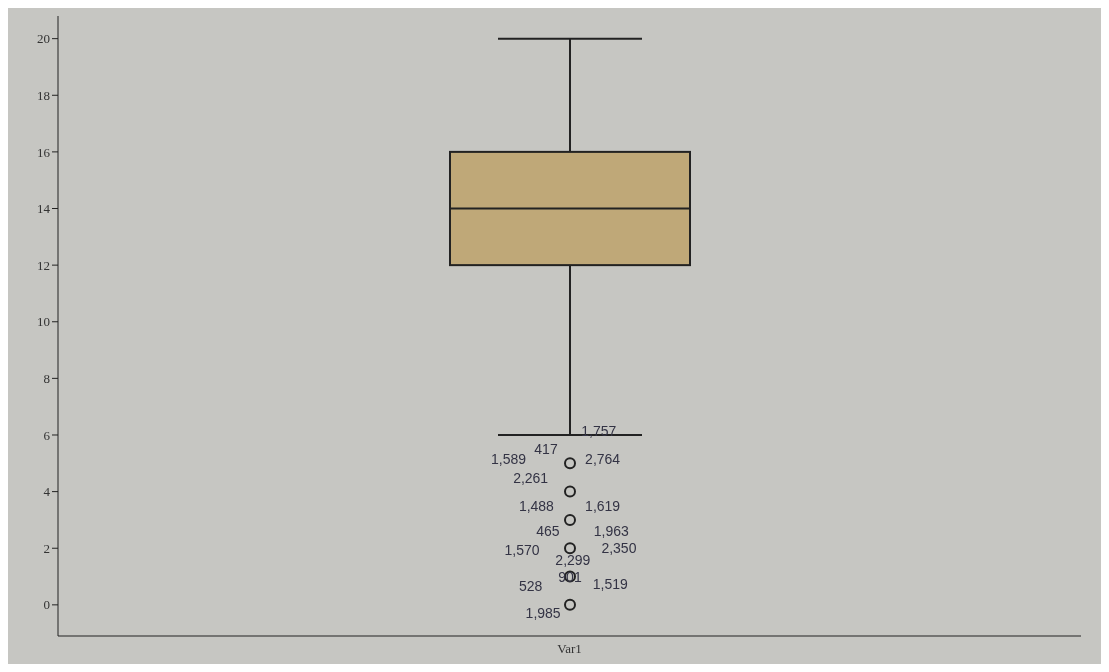 The image size is (1109, 672). I want to click on annotation: 417, so click(546, 449).